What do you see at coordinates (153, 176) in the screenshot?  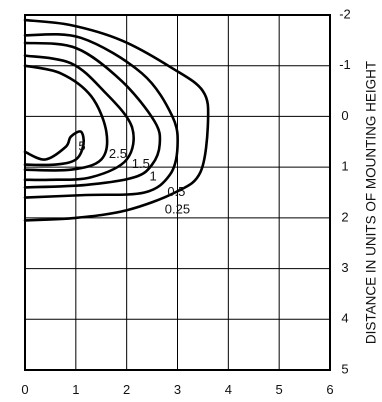 I see `contour-label: 1` at bounding box center [153, 176].